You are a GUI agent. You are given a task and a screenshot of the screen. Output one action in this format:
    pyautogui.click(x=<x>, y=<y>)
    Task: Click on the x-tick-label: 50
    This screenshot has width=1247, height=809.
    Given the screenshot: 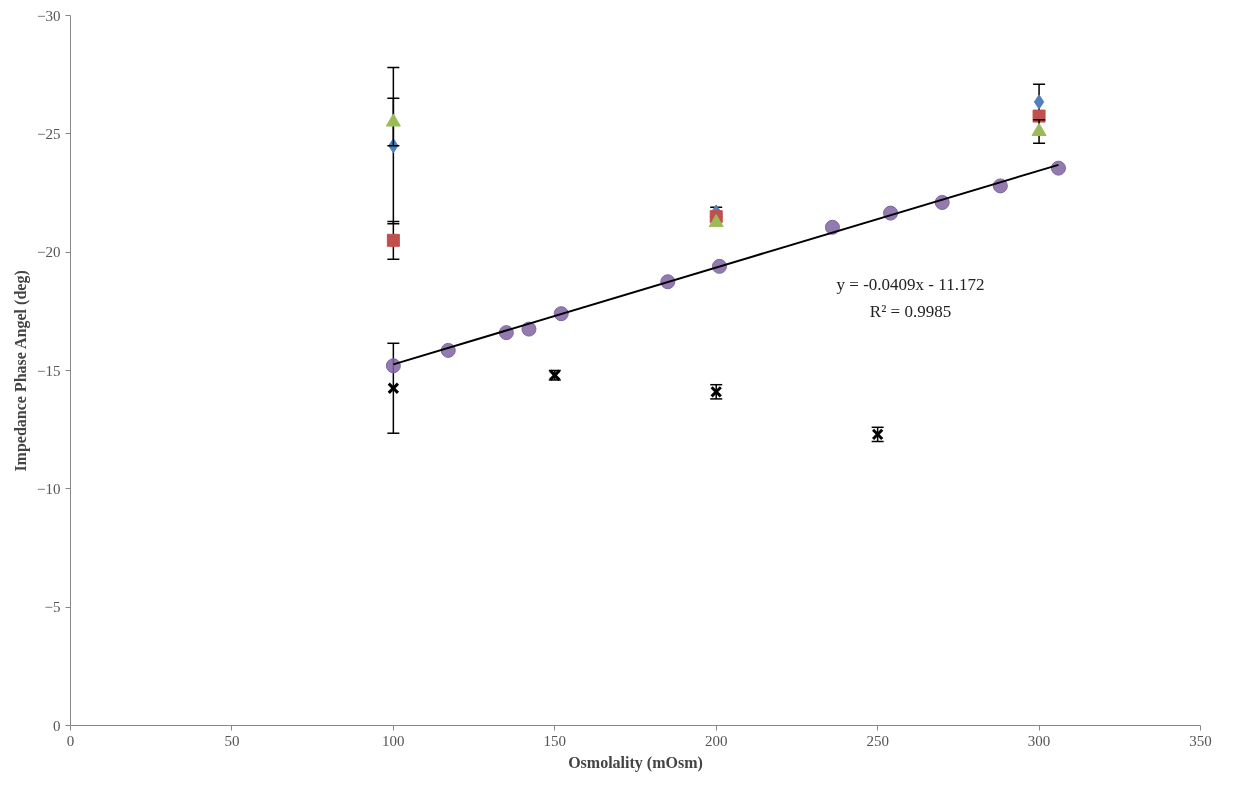 What is the action you would take?
    pyautogui.click(x=232, y=740)
    